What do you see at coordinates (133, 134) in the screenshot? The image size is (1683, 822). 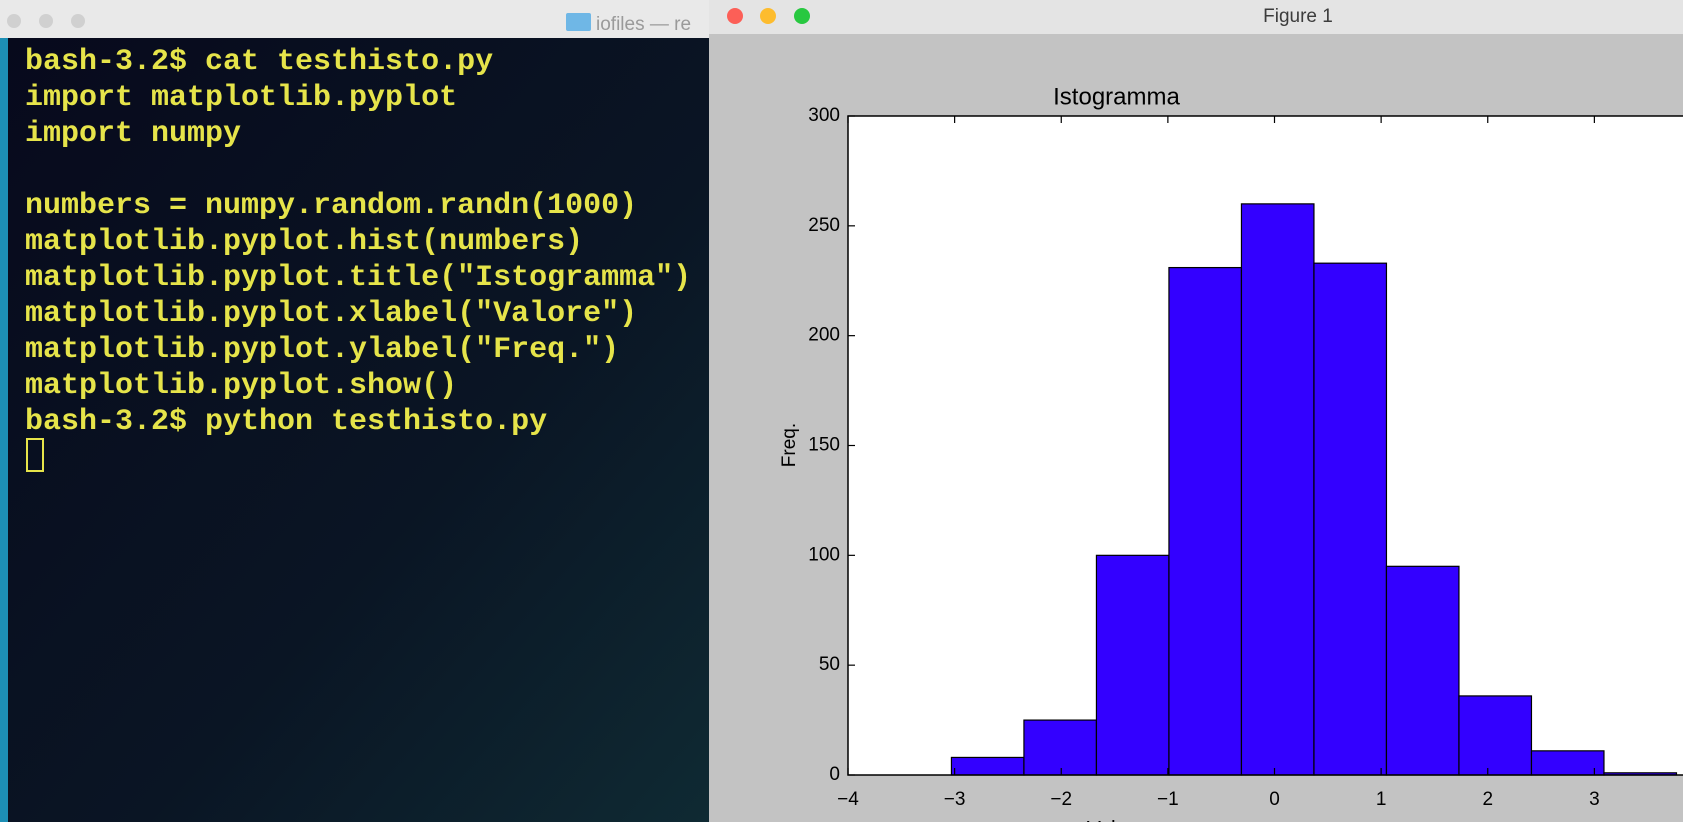 I see `terminal-line: import numpy` at bounding box center [133, 134].